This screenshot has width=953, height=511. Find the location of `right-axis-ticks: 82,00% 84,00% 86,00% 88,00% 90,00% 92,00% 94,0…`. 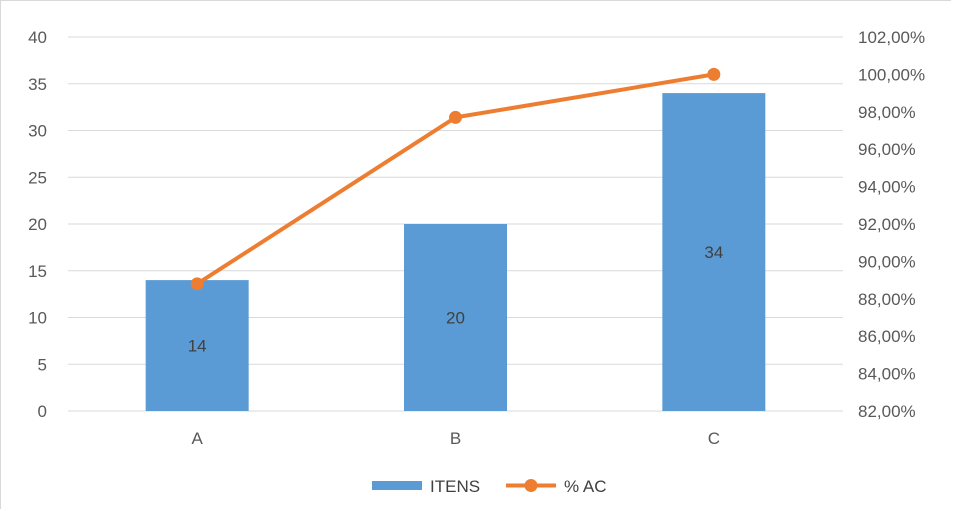

right-axis-ticks: 82,00% 84,00% 86,00% 88,00% 90,00% 92,00% 94,0… is located at coordinates (891, 224).